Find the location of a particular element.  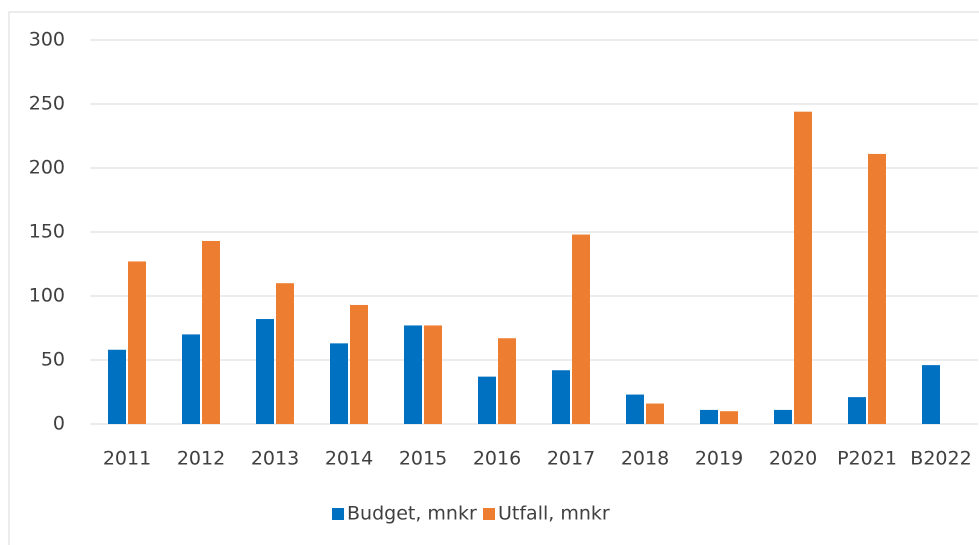

x-tick-label: 2011 is located at coordinates (127, 459).